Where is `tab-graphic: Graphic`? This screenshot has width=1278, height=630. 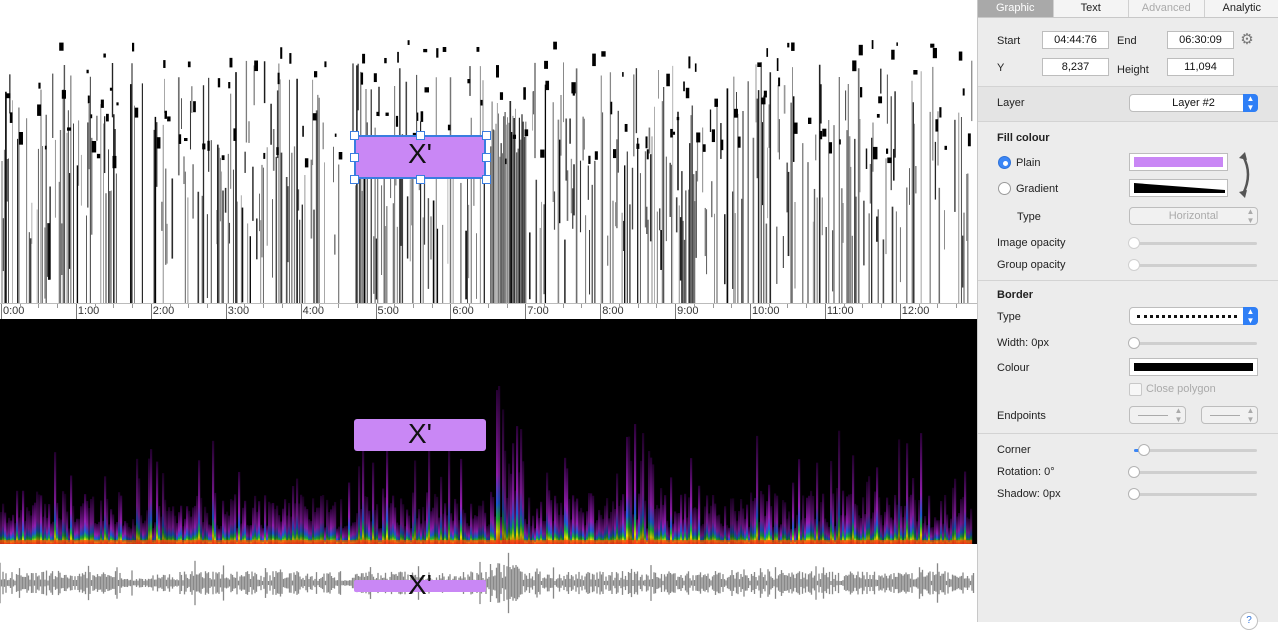 tab-graphic: Graphic is located at coordinates (1016, 8).